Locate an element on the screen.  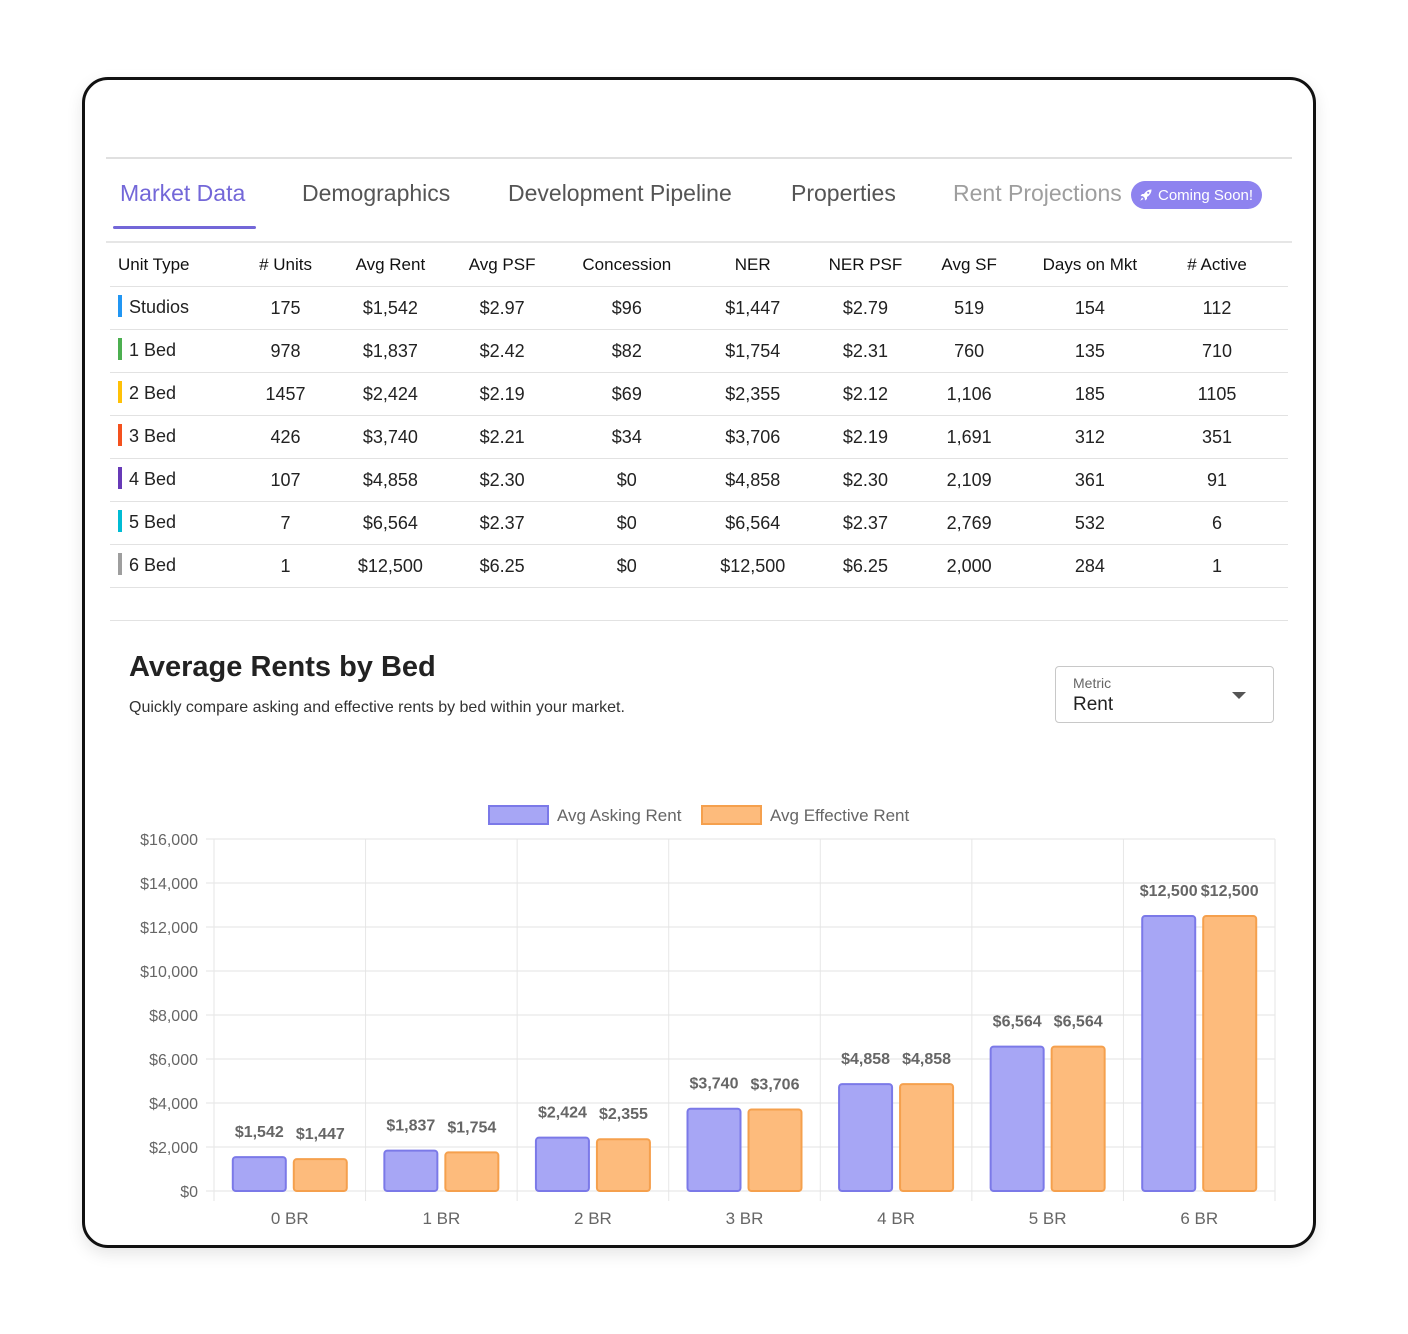
column-header: Days on Mkt is located at coordinates (1090, 265).